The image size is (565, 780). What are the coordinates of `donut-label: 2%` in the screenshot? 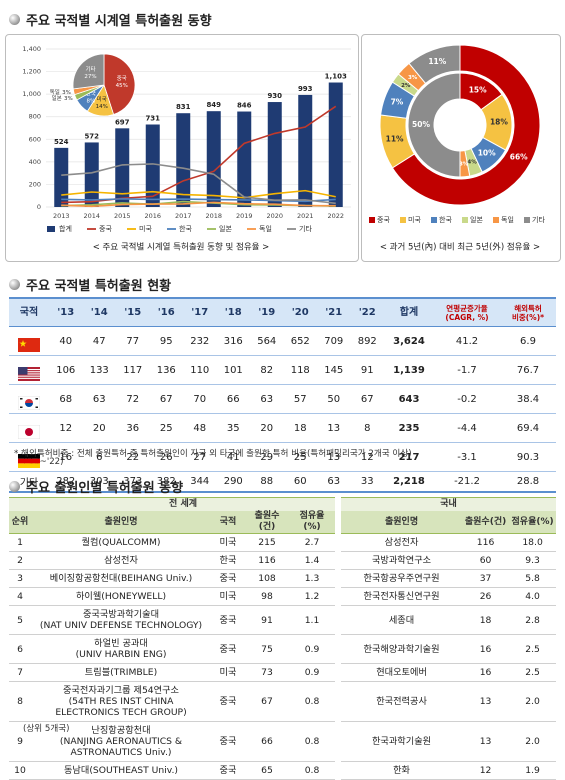 It's located at (406, 86).